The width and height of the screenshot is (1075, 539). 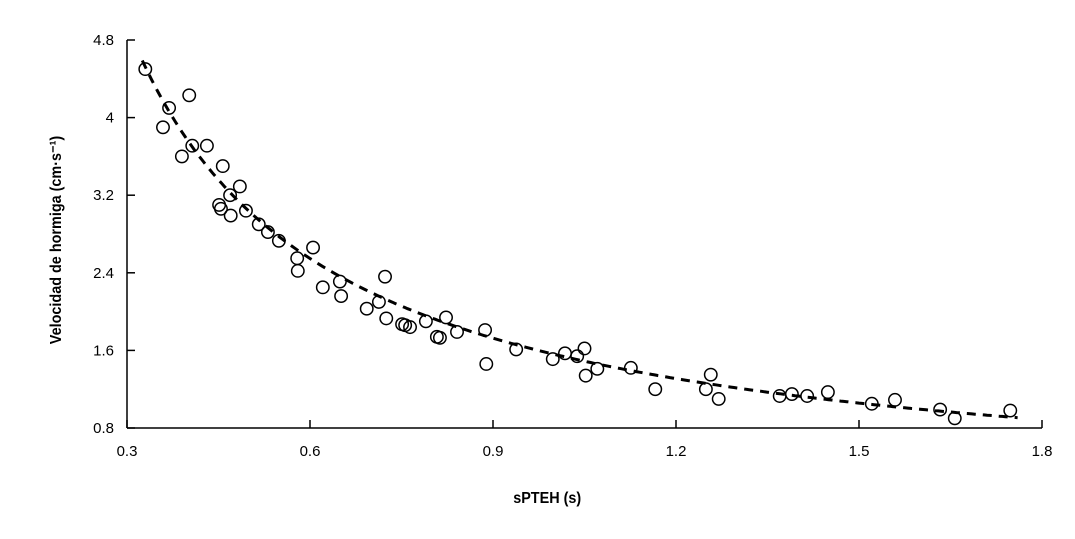 I want to click on x-tick-label: 0.6, so click(x=310, y=451).